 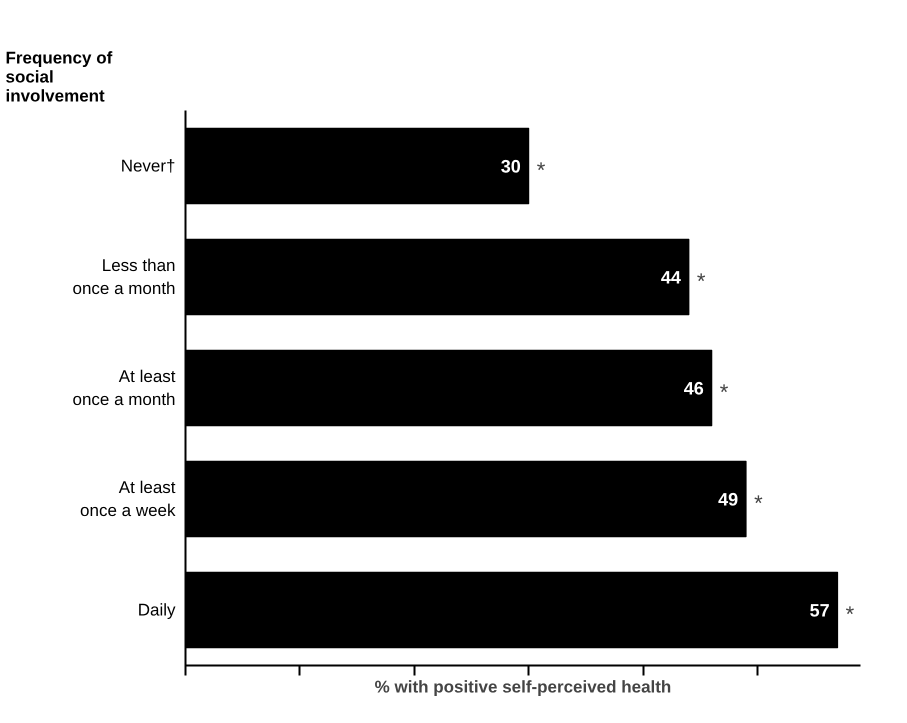 I want to click on y-tick-label: At least once a month, so click(x=124, y=388).